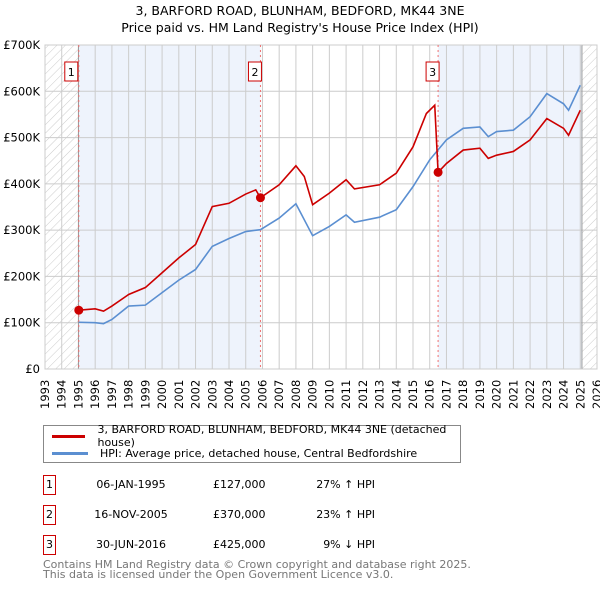 This screenshot has height=590, width=600. What do you see at coordinates (513, 394) in the screenshot?
I see `x-tick-label: 2021` at bounding box center [513, 394].